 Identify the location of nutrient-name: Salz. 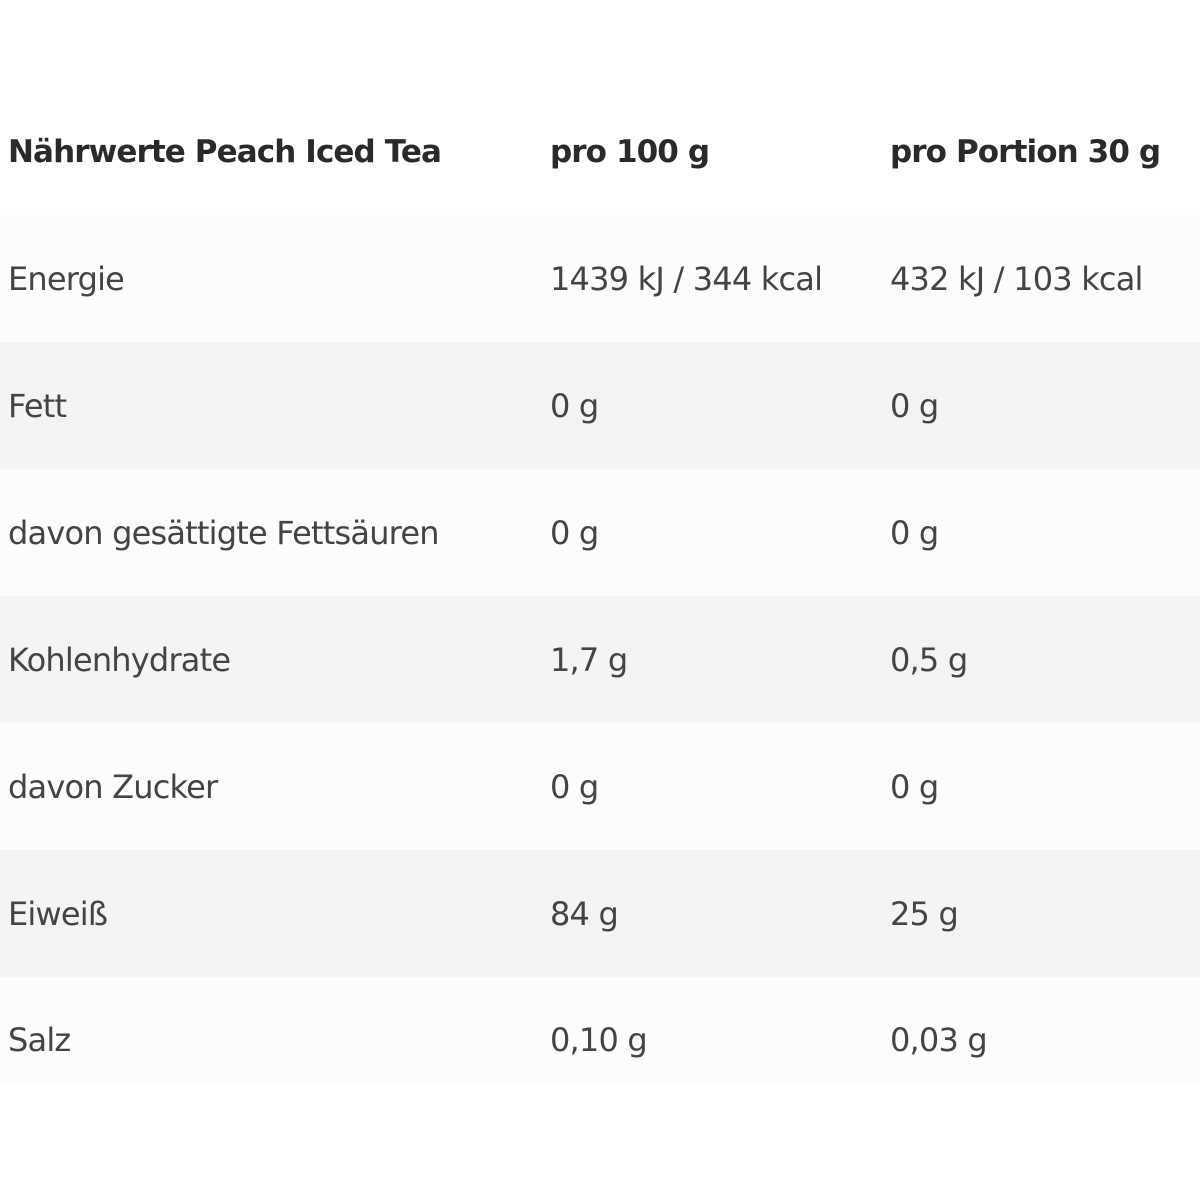
(39, 1040).